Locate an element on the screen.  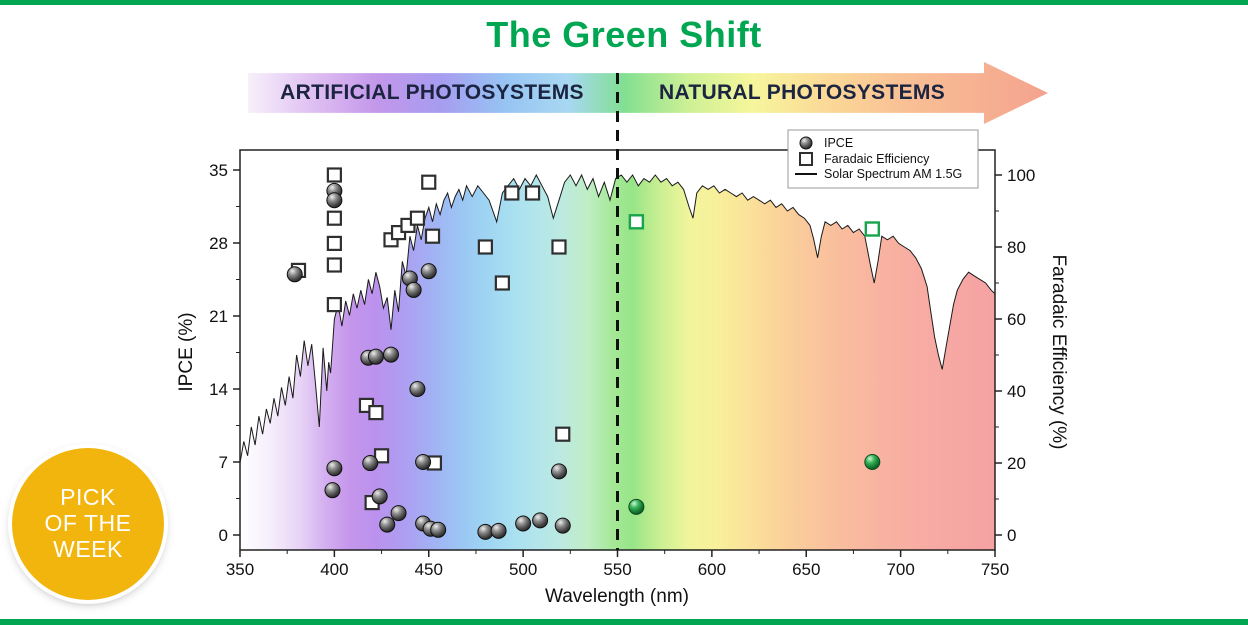
bottom-frame-bar is located at coordinates (624, 622).